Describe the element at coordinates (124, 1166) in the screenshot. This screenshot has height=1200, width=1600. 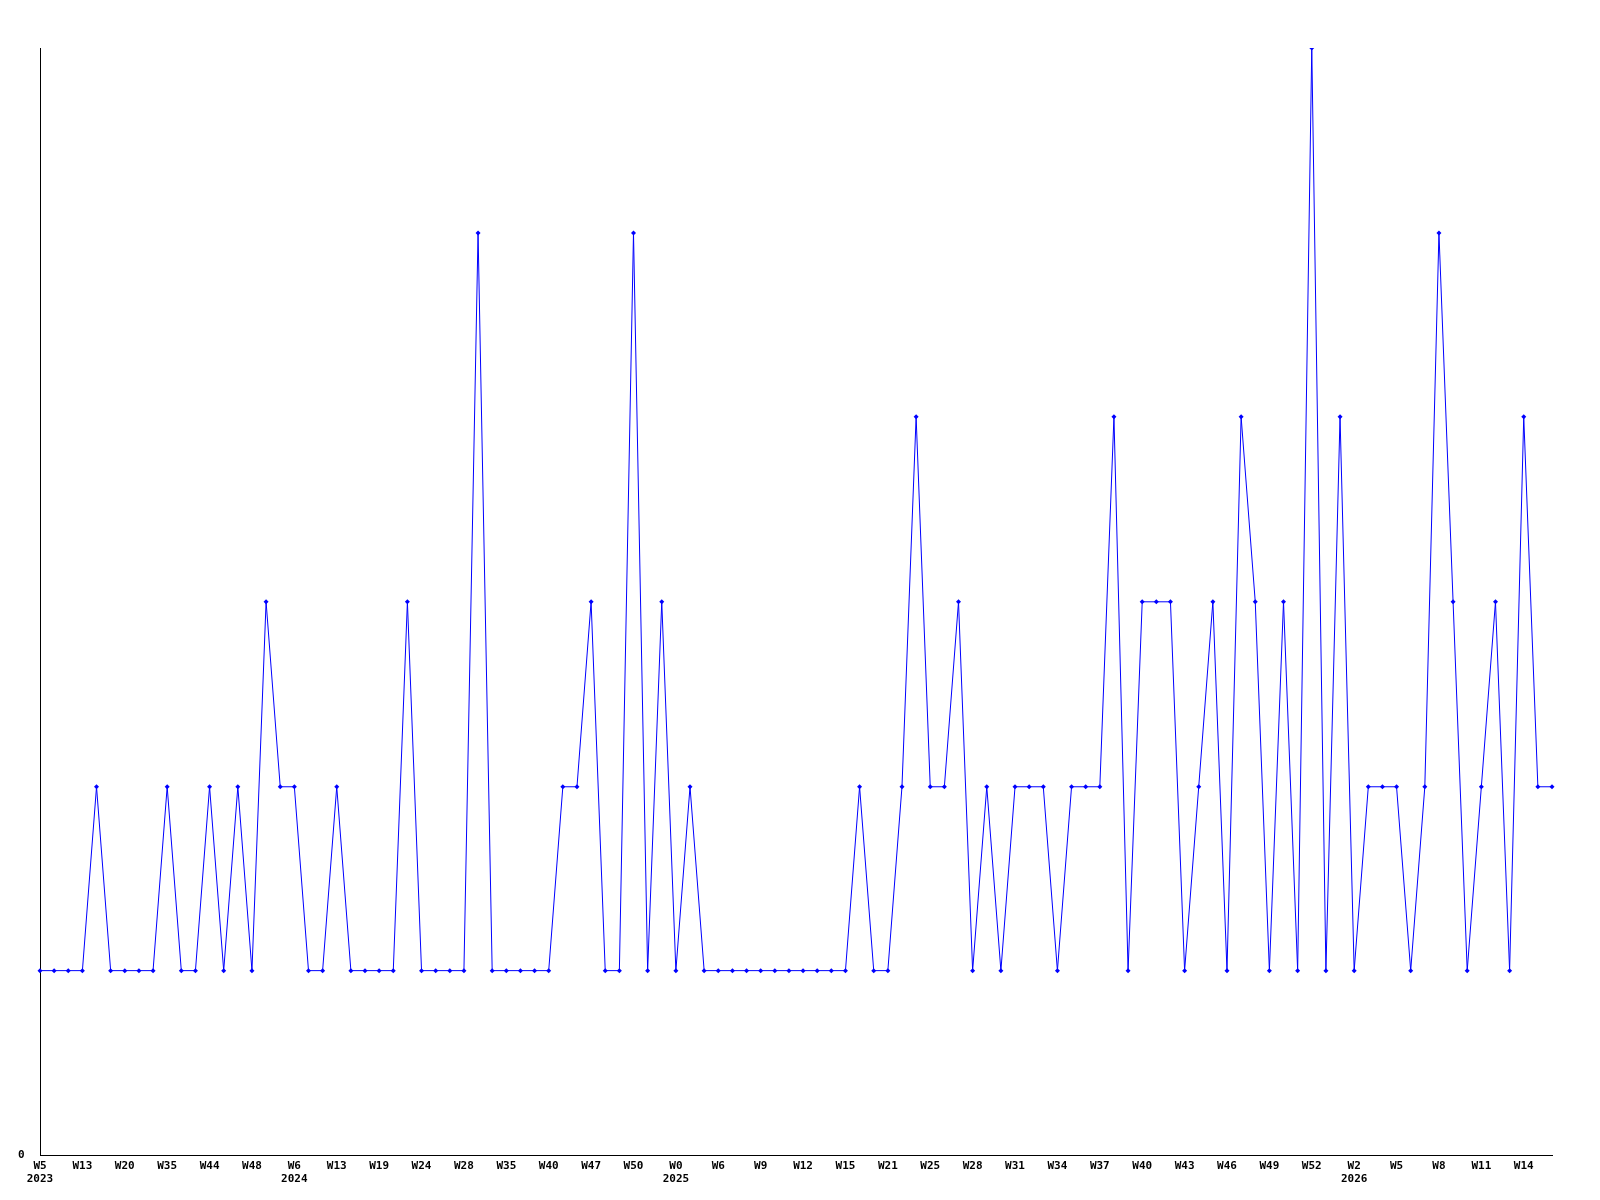
I see `x-tick-label: W20` at that location.